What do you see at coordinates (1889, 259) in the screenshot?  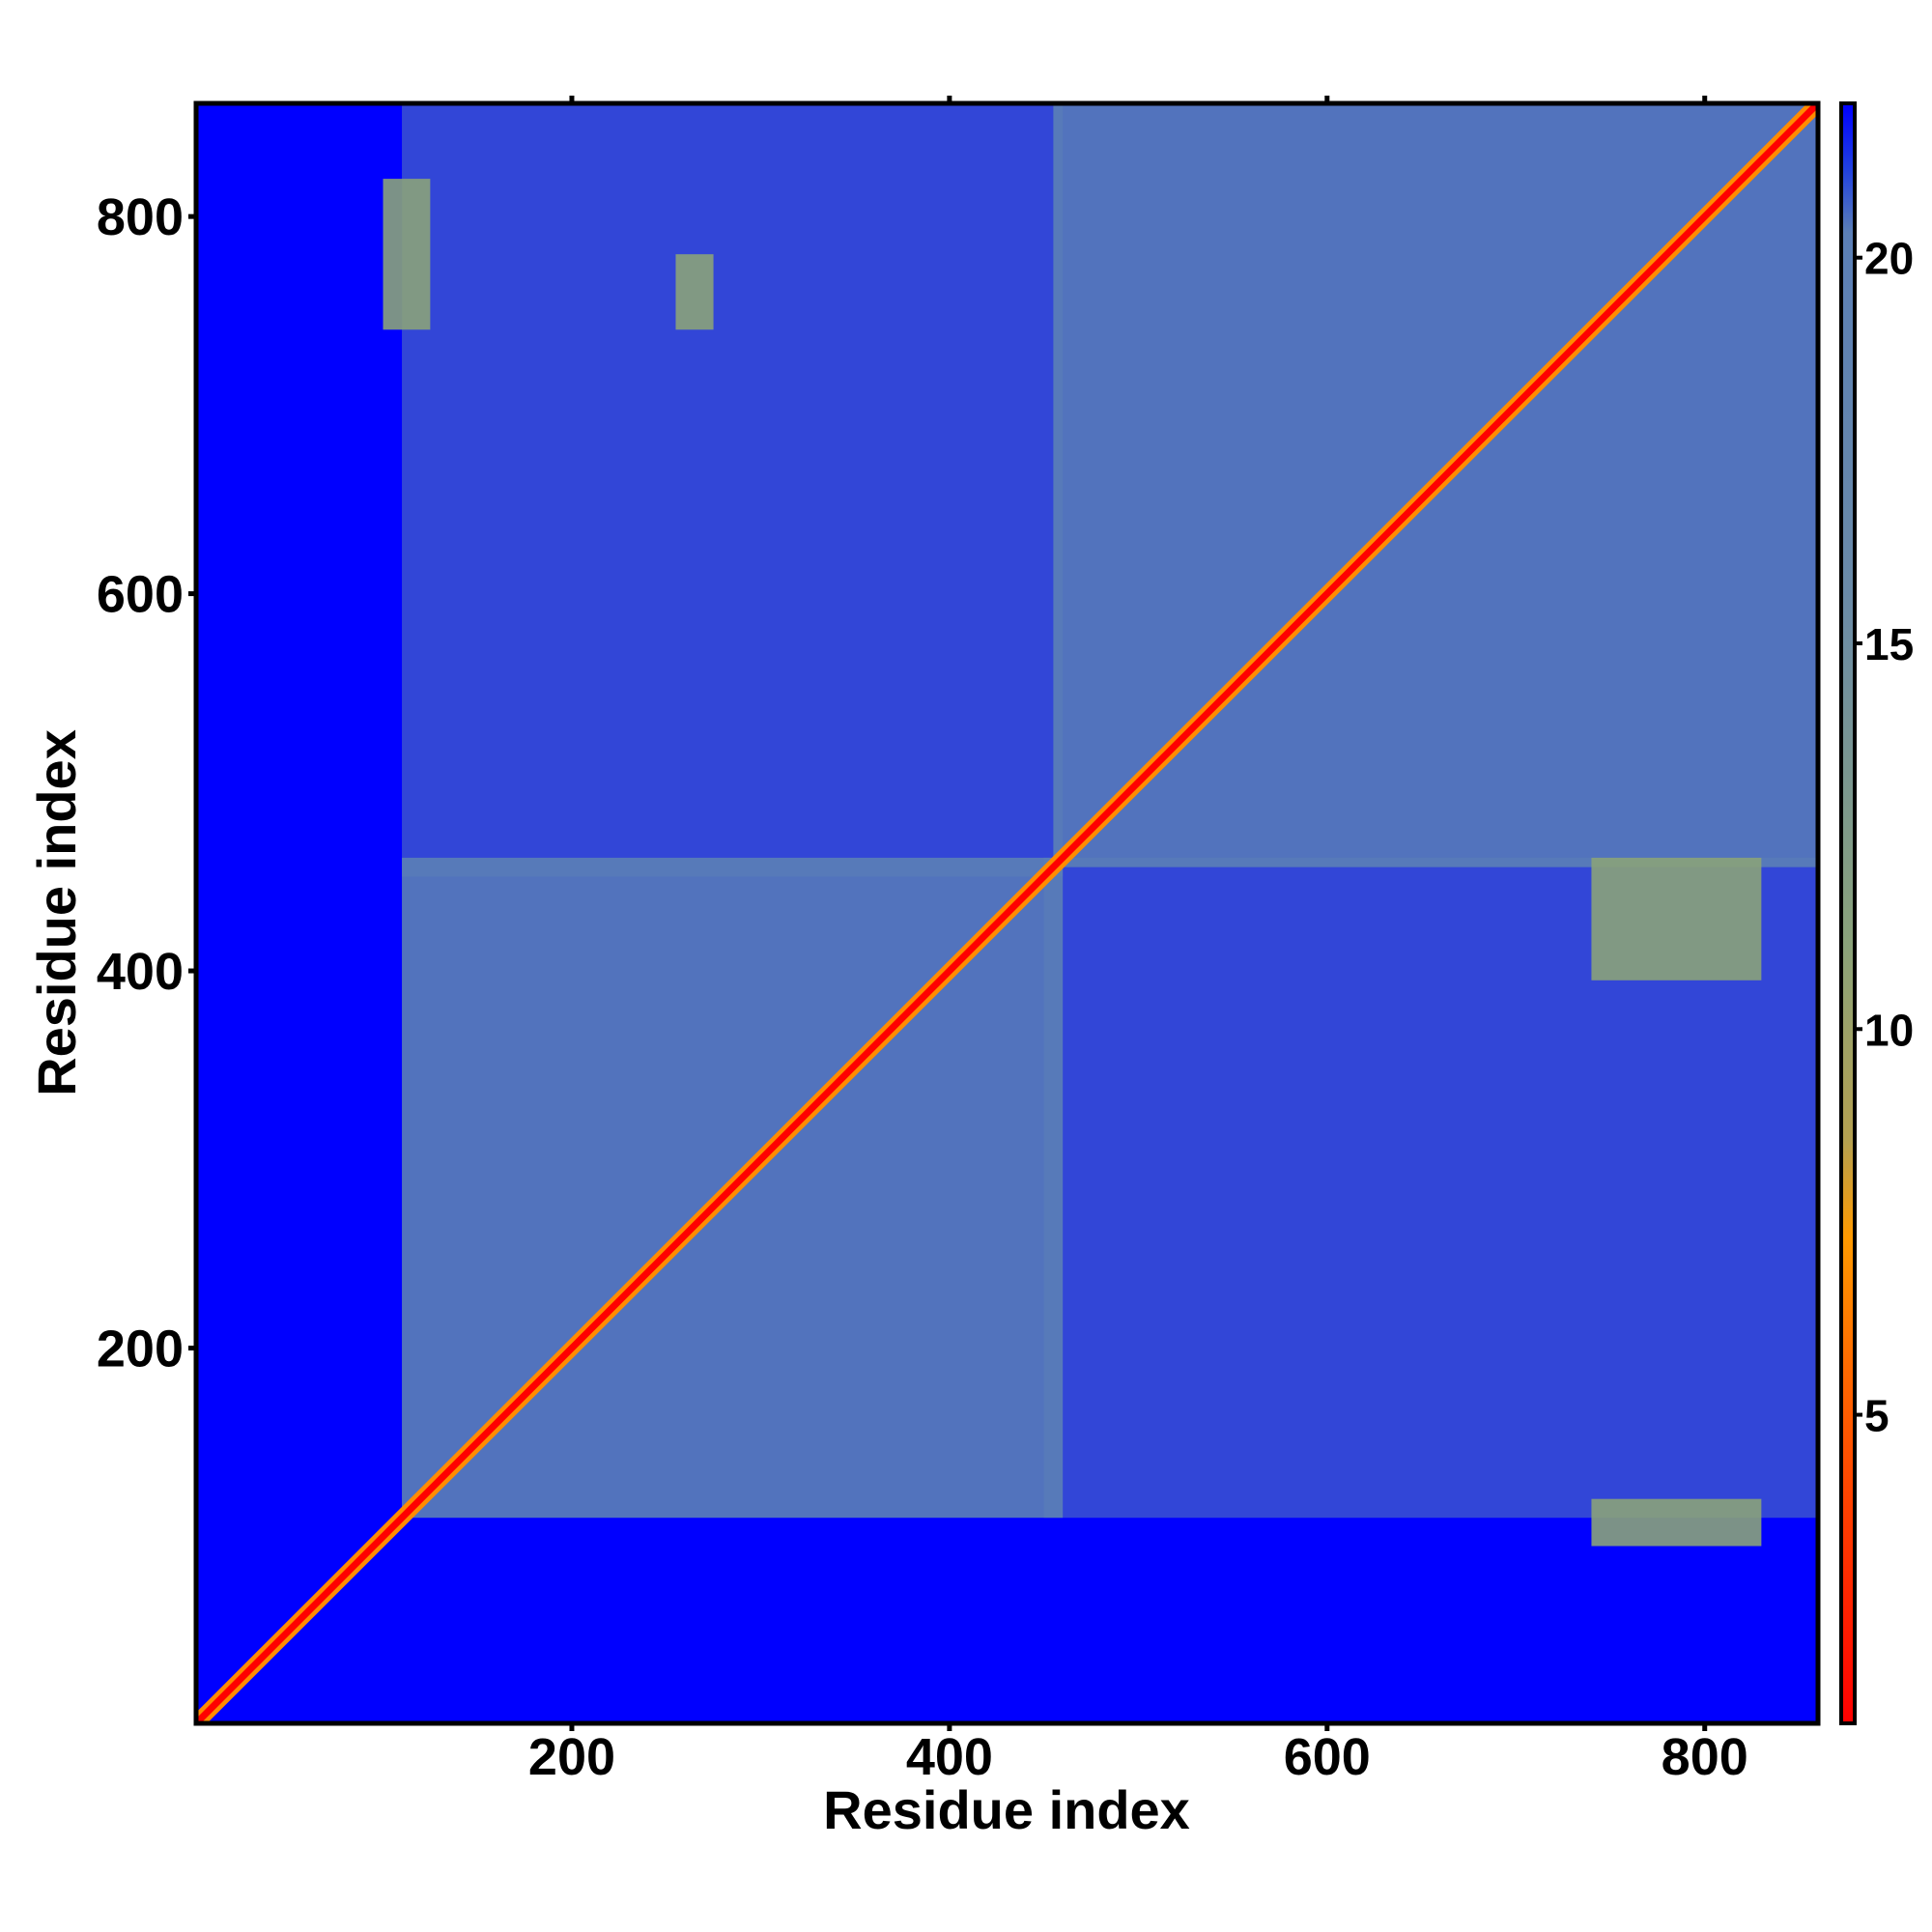 I see `colorbar-tick-label: 20` at bounding box center [1889, 259].